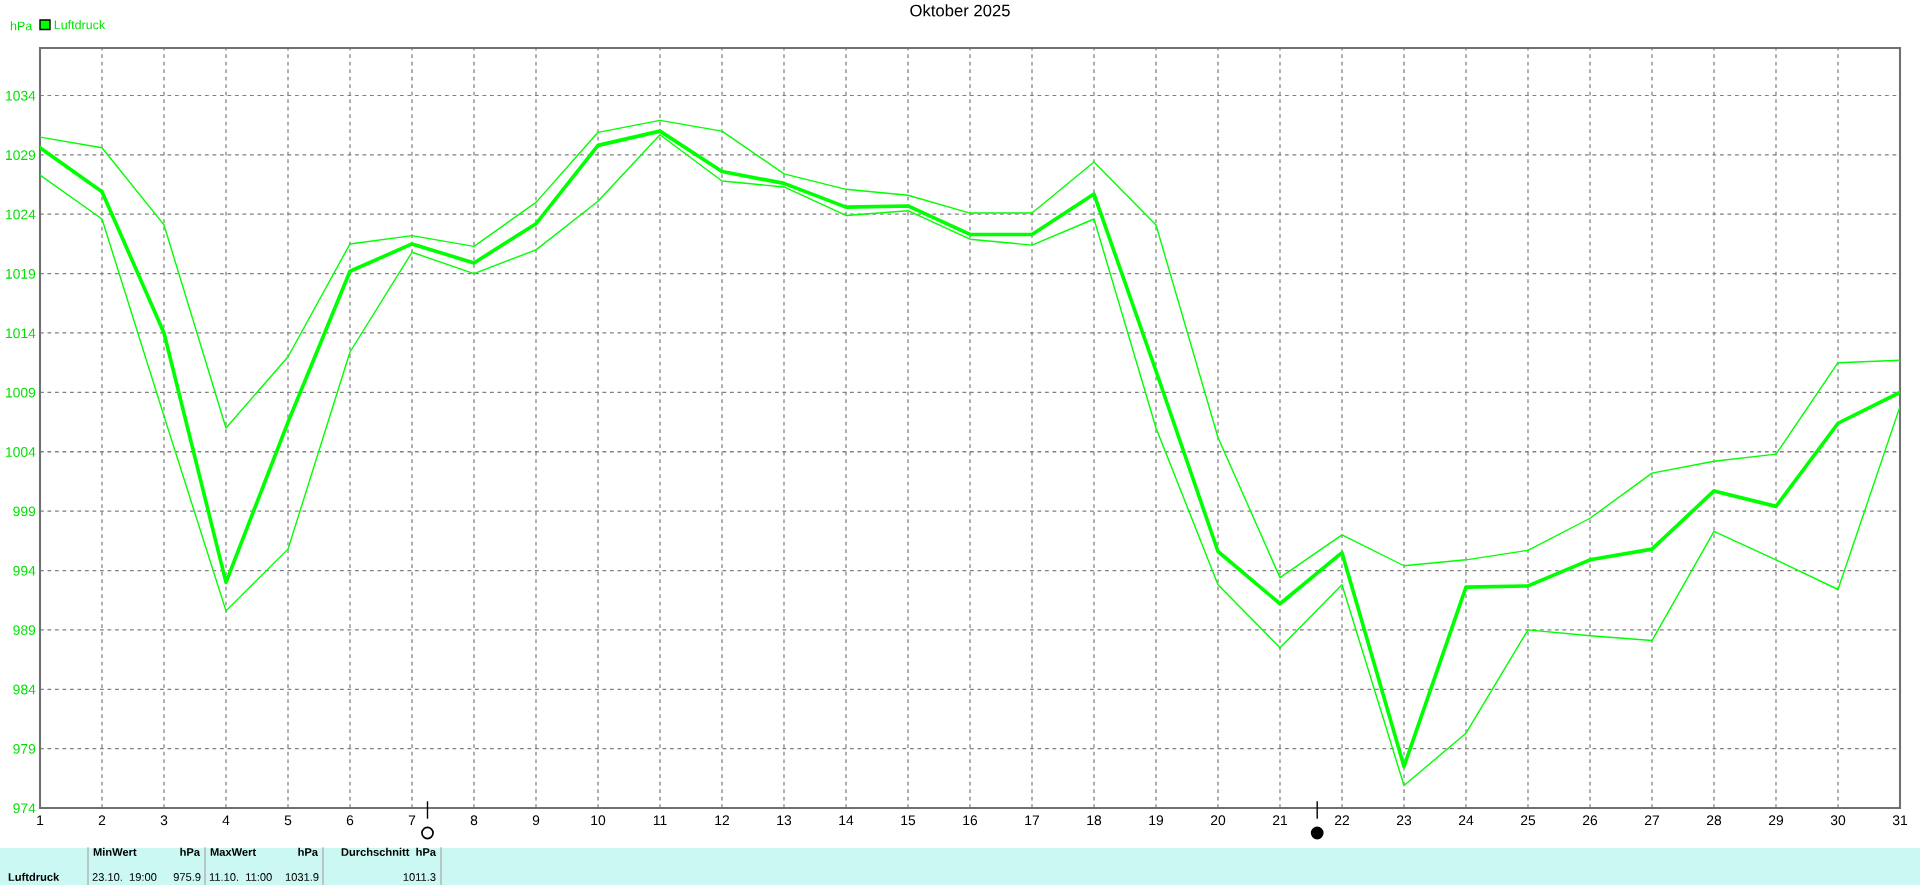  What do you see at coordinates (1404, 820) in the screenshot?
I see `x-tick-label: 23` at bounding box center [1404, 820].